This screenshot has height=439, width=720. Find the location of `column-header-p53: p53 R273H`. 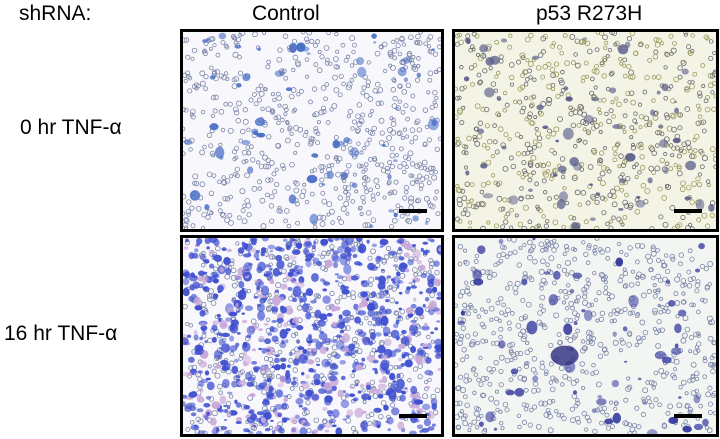

column-header-p53: p53 R273H is located at coordinates (589, 13).